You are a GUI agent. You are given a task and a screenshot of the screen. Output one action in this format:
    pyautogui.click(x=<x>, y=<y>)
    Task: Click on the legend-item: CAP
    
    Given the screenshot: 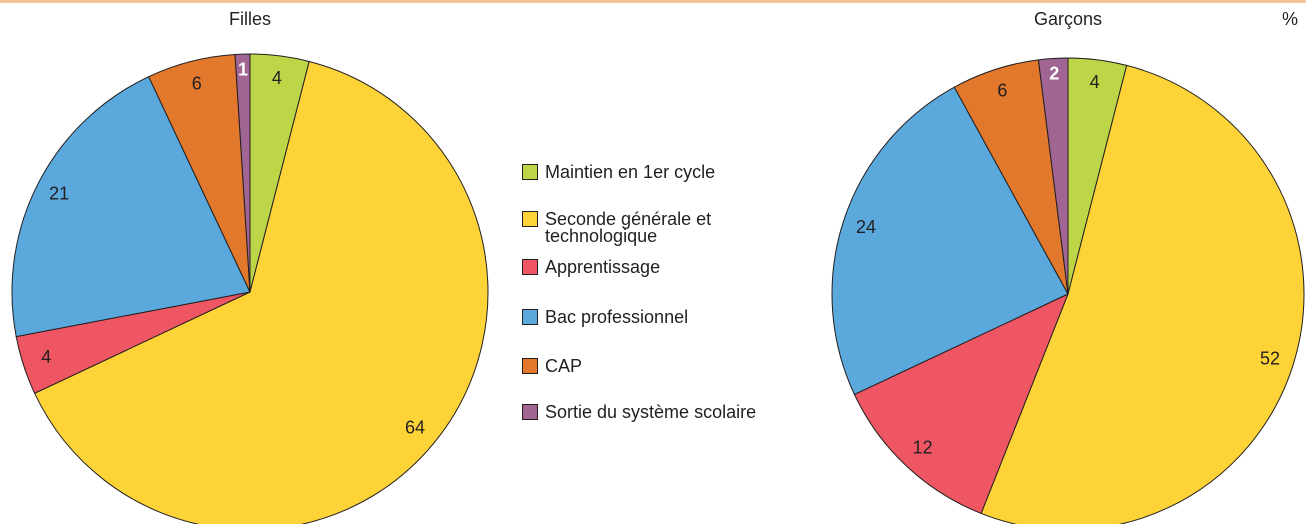 What is the action you would take?
    pyautogui.click(x=653, y=364)
    